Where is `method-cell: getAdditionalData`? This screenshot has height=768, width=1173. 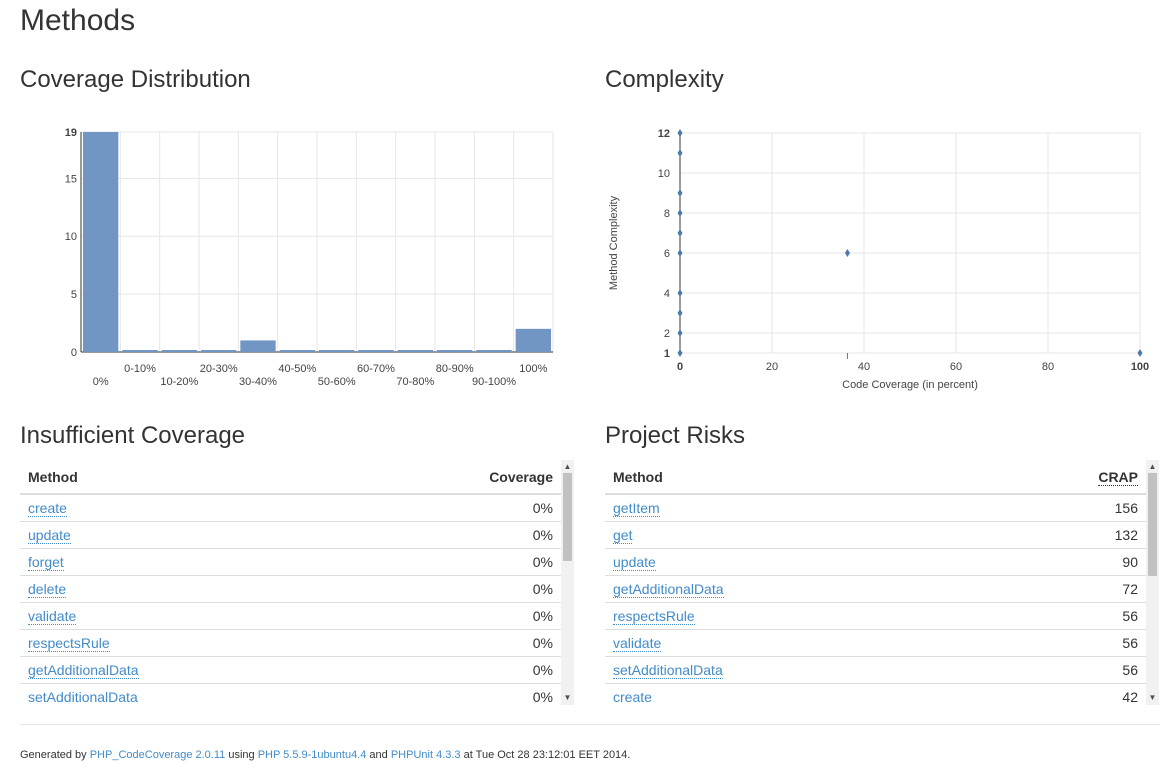
method-cell: getAdditionalData is located at coordinates (186, 670).